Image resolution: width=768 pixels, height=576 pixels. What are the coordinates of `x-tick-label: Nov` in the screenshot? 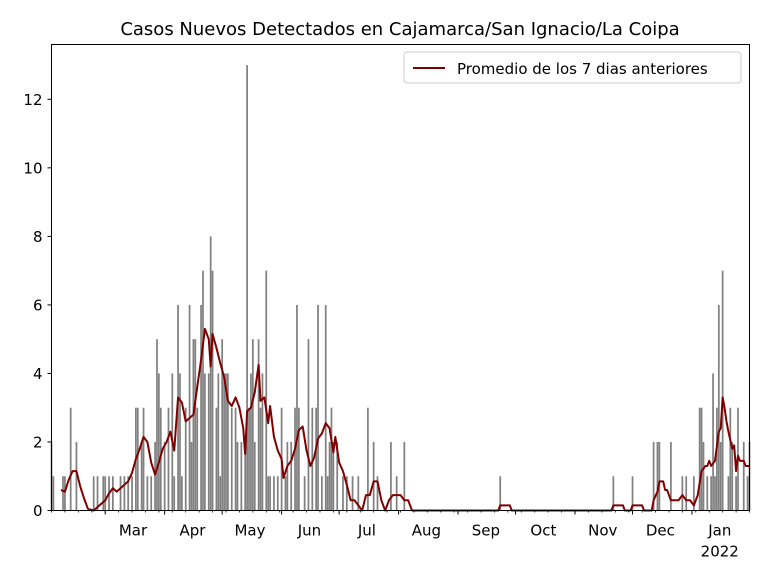 It's located at (602, 531).